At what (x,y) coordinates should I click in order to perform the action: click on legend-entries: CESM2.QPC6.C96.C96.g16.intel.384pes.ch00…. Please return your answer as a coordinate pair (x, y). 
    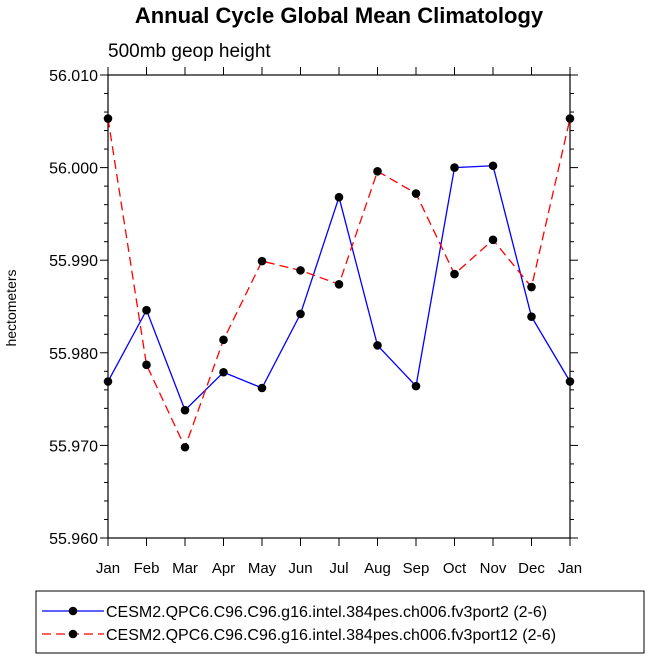
    Looking at the image, I should click on (299, 624).